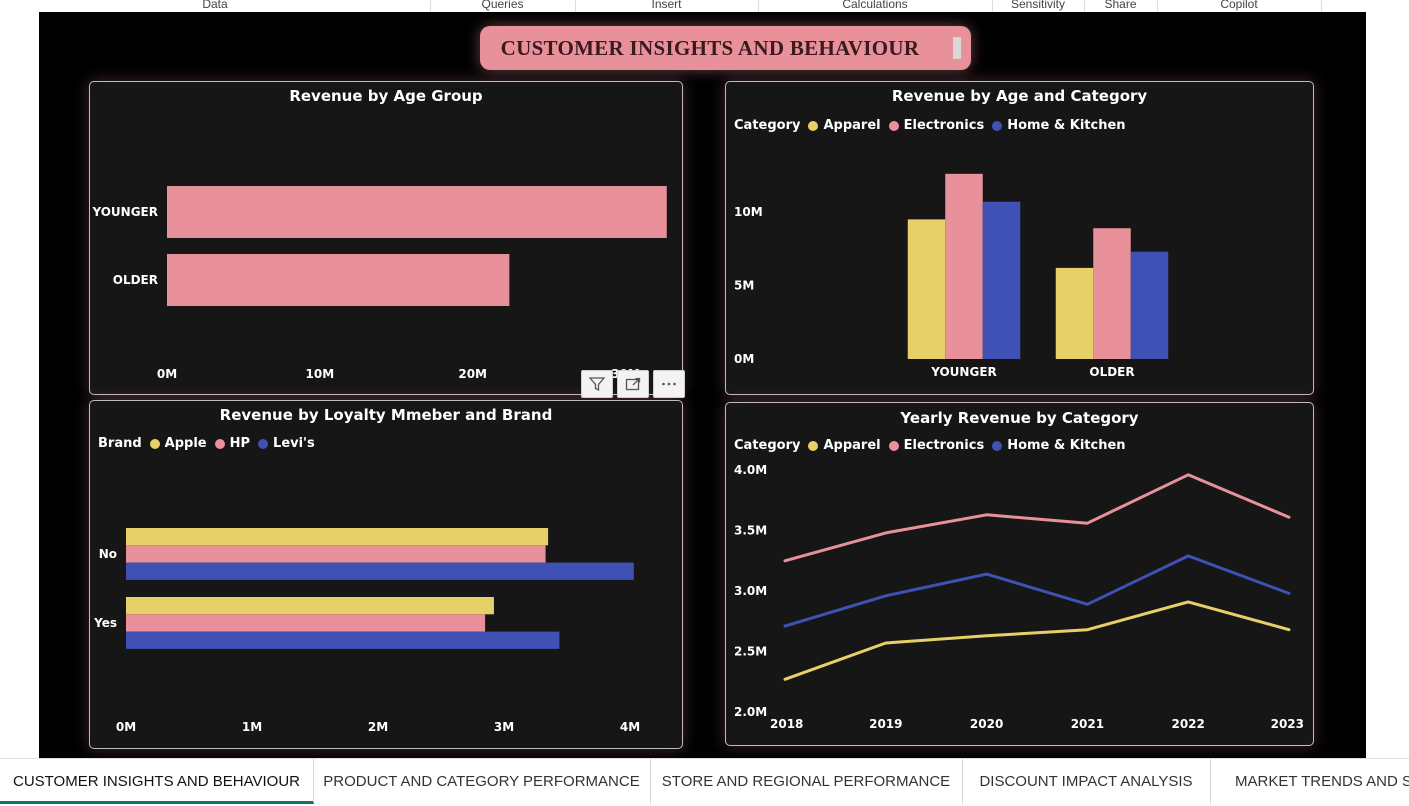  Describe the element at coordinates (154, 443) in the screenshot. I see `legend-swatch-apple` at that location.